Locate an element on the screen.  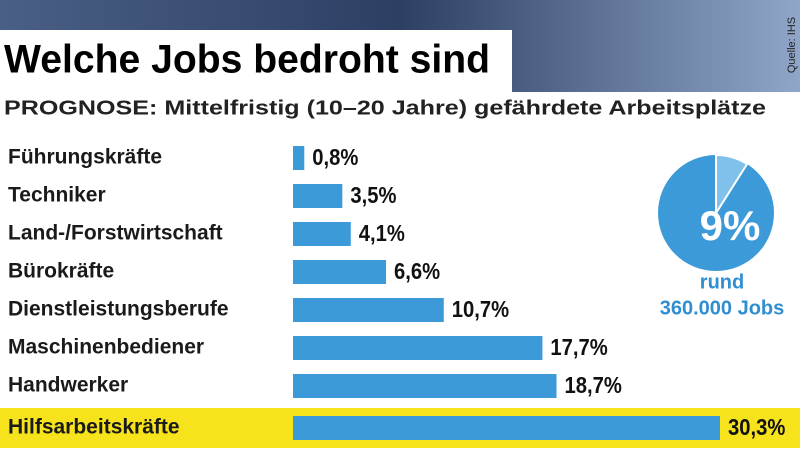
value-label: 18,7% is located at coordinates (593, 385).